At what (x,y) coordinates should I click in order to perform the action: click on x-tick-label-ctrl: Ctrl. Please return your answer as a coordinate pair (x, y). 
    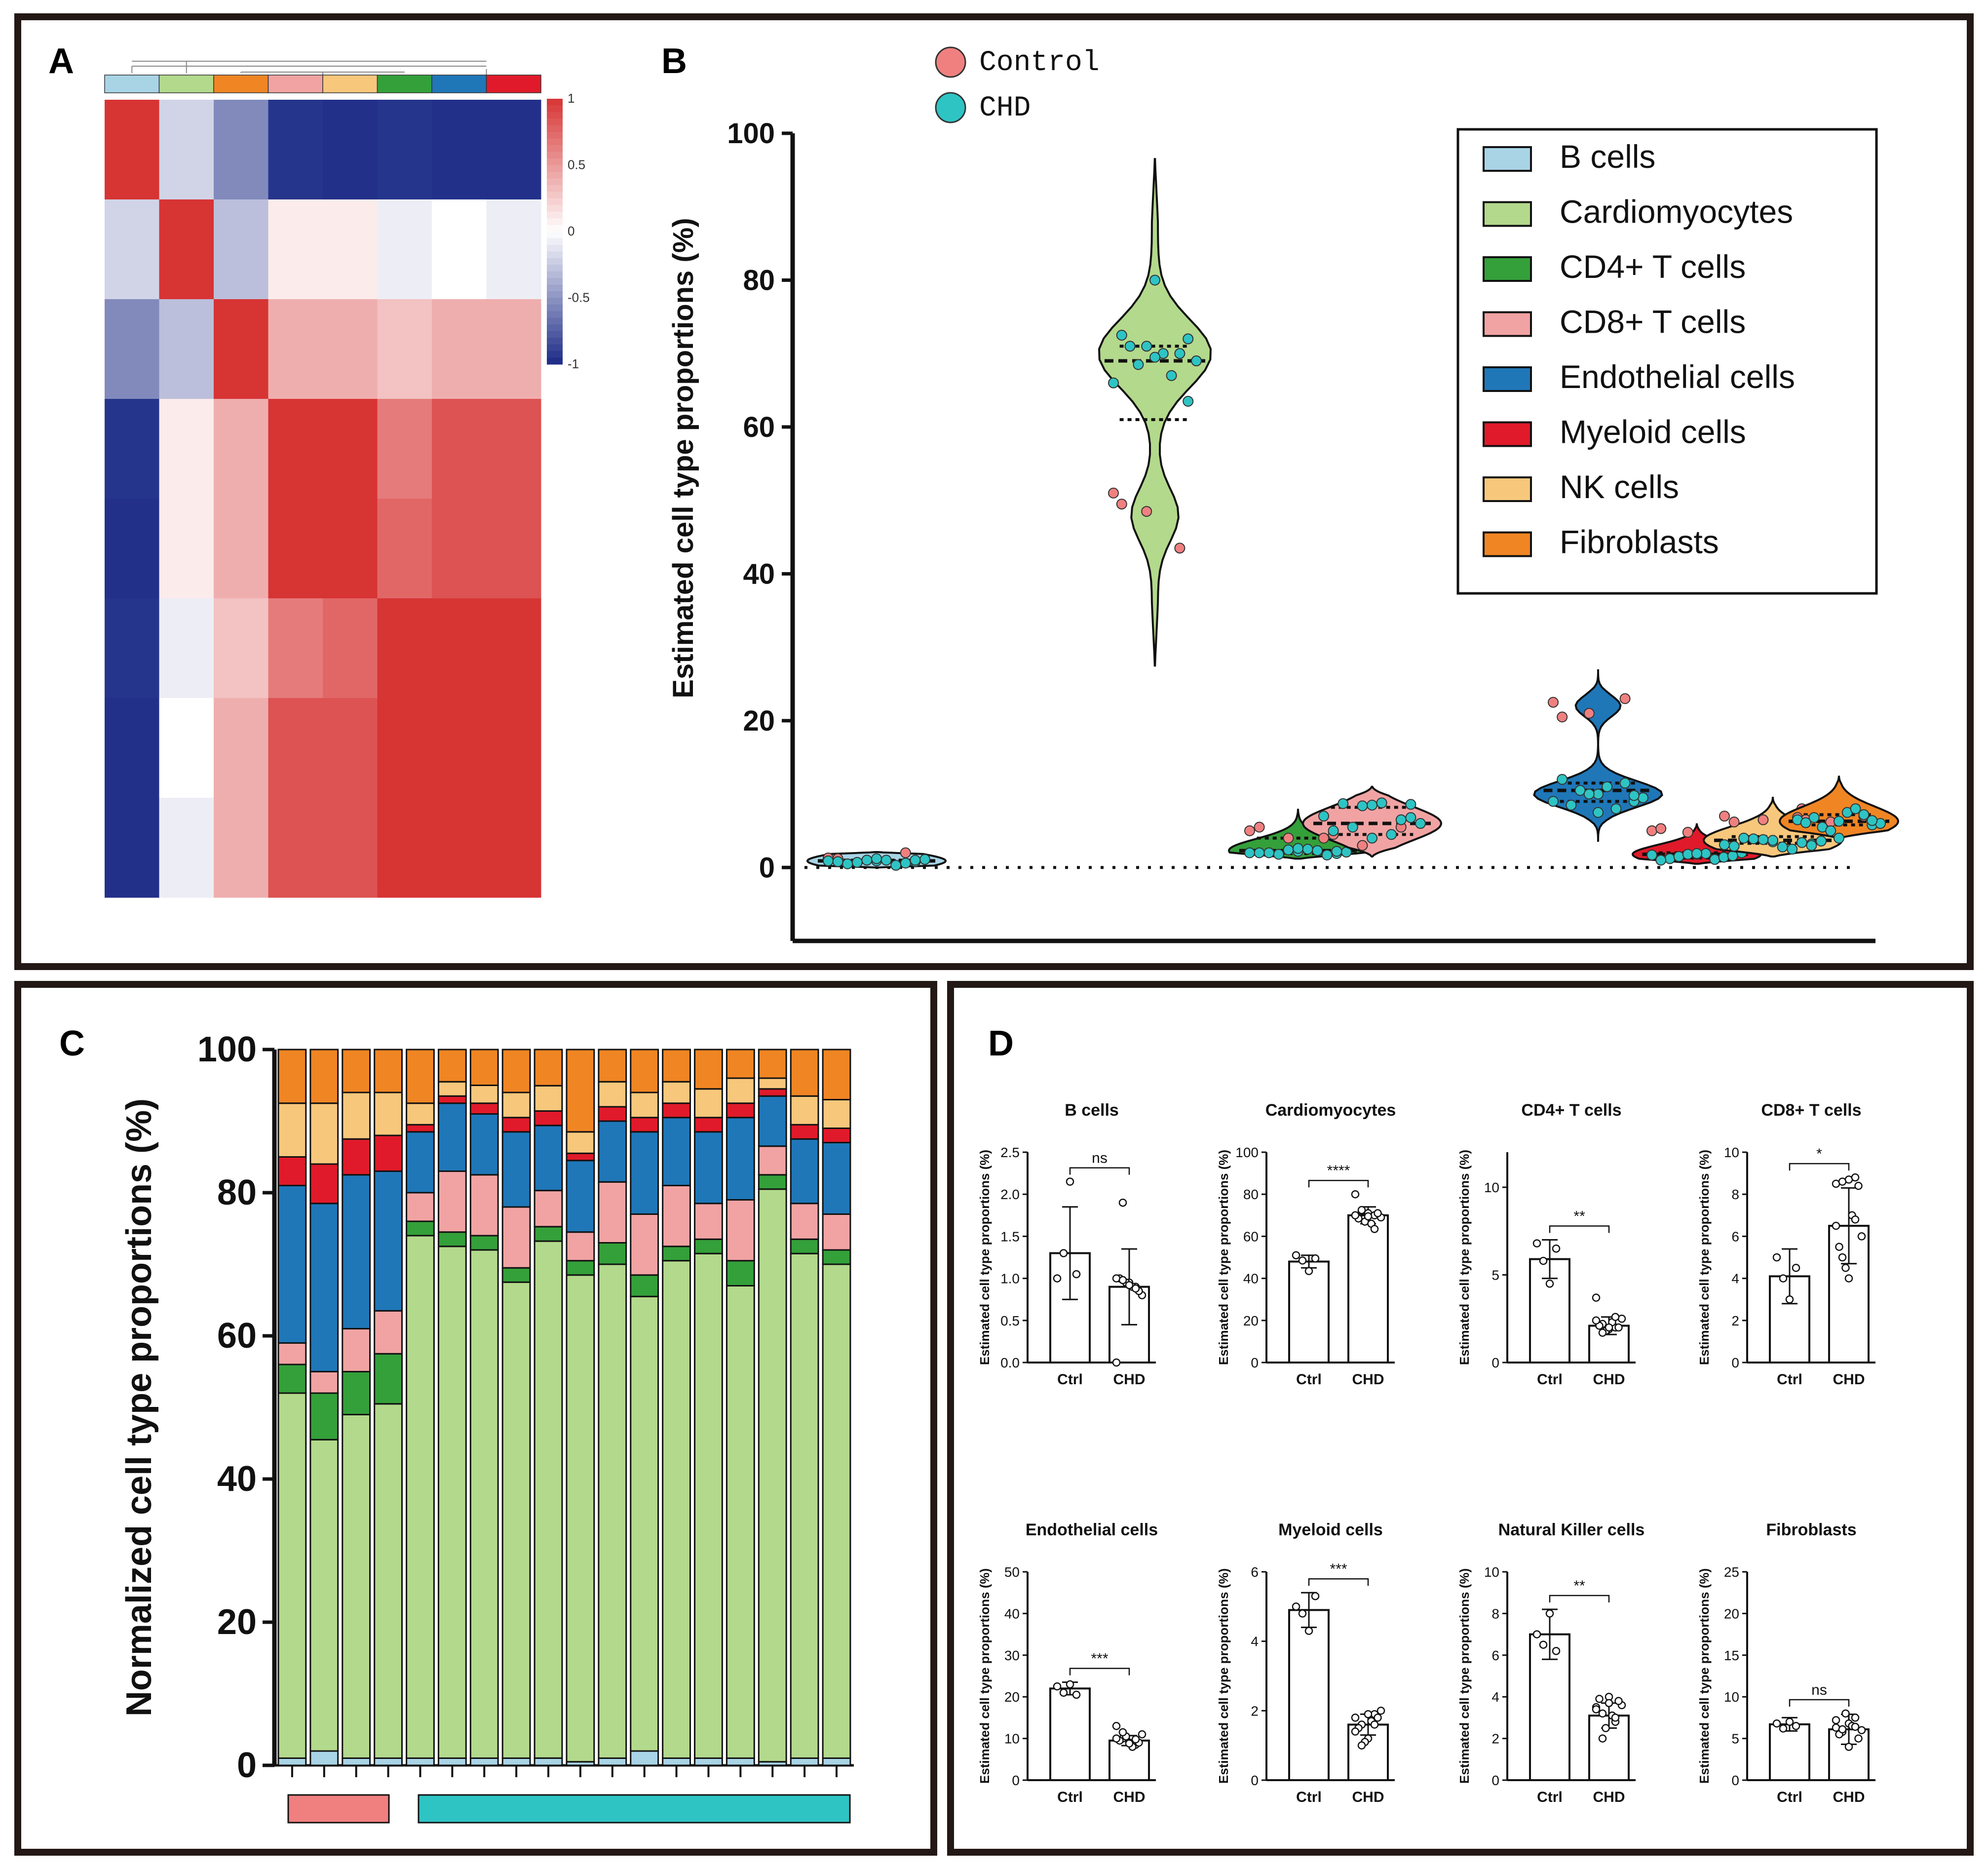
    Looking at the image, I should click on (1070, 1797).